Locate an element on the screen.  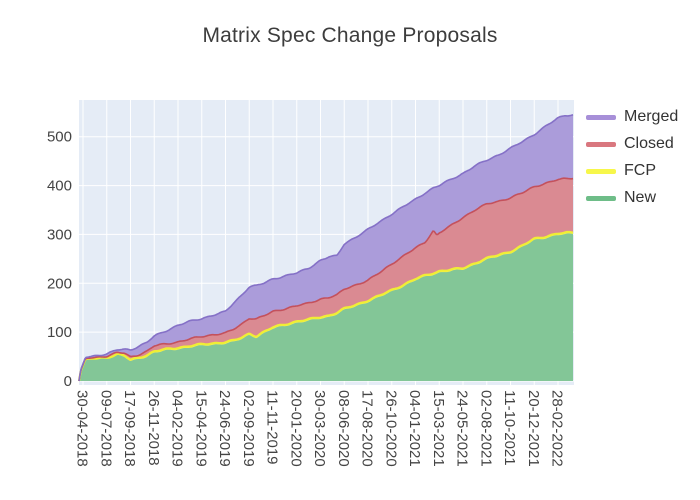
y-tick-label: 0 is located at coordinates (68, 381).